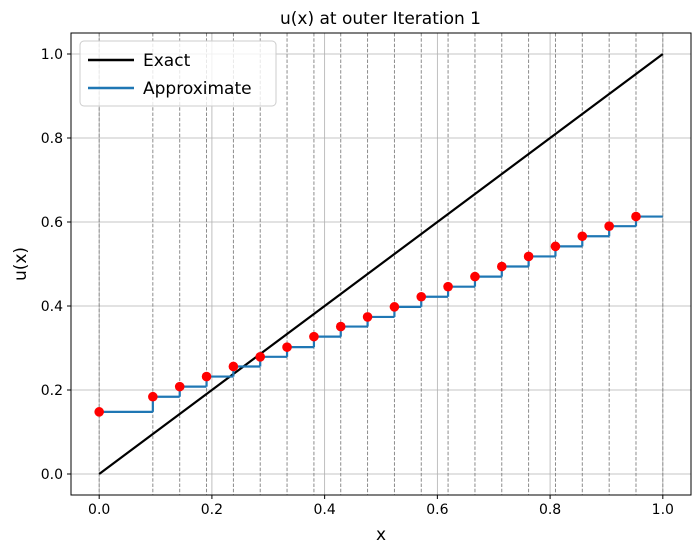  Describe the element at coordinates (437, 510) in the screenshot. I see `x-tick-label-3: 0.6` at that location.